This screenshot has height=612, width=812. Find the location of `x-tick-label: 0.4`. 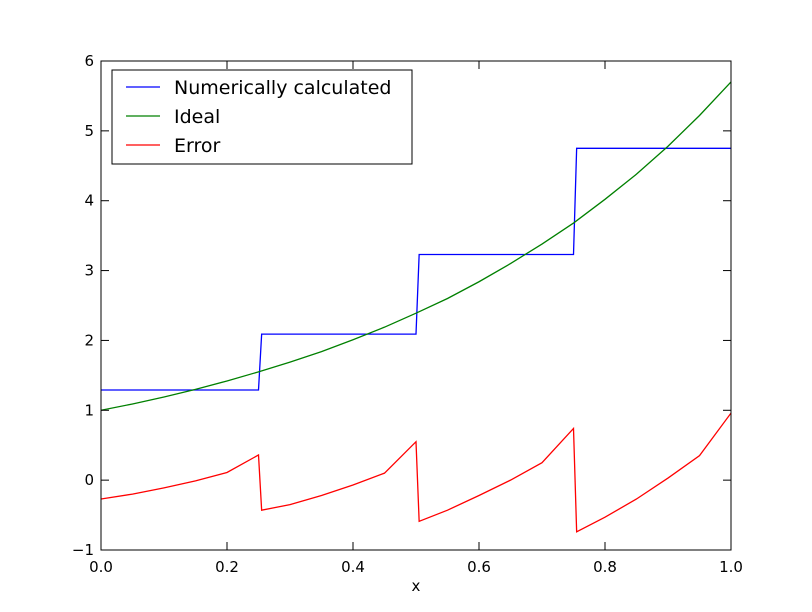

x-tick-label: 0.4 is located at coordinates (353, 567).